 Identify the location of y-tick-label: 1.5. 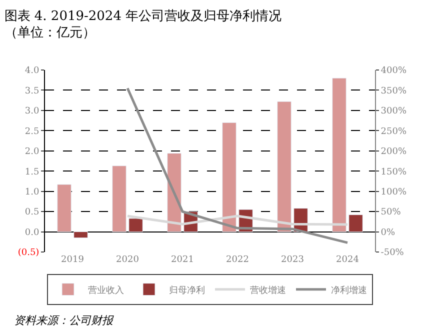
(32, 172).